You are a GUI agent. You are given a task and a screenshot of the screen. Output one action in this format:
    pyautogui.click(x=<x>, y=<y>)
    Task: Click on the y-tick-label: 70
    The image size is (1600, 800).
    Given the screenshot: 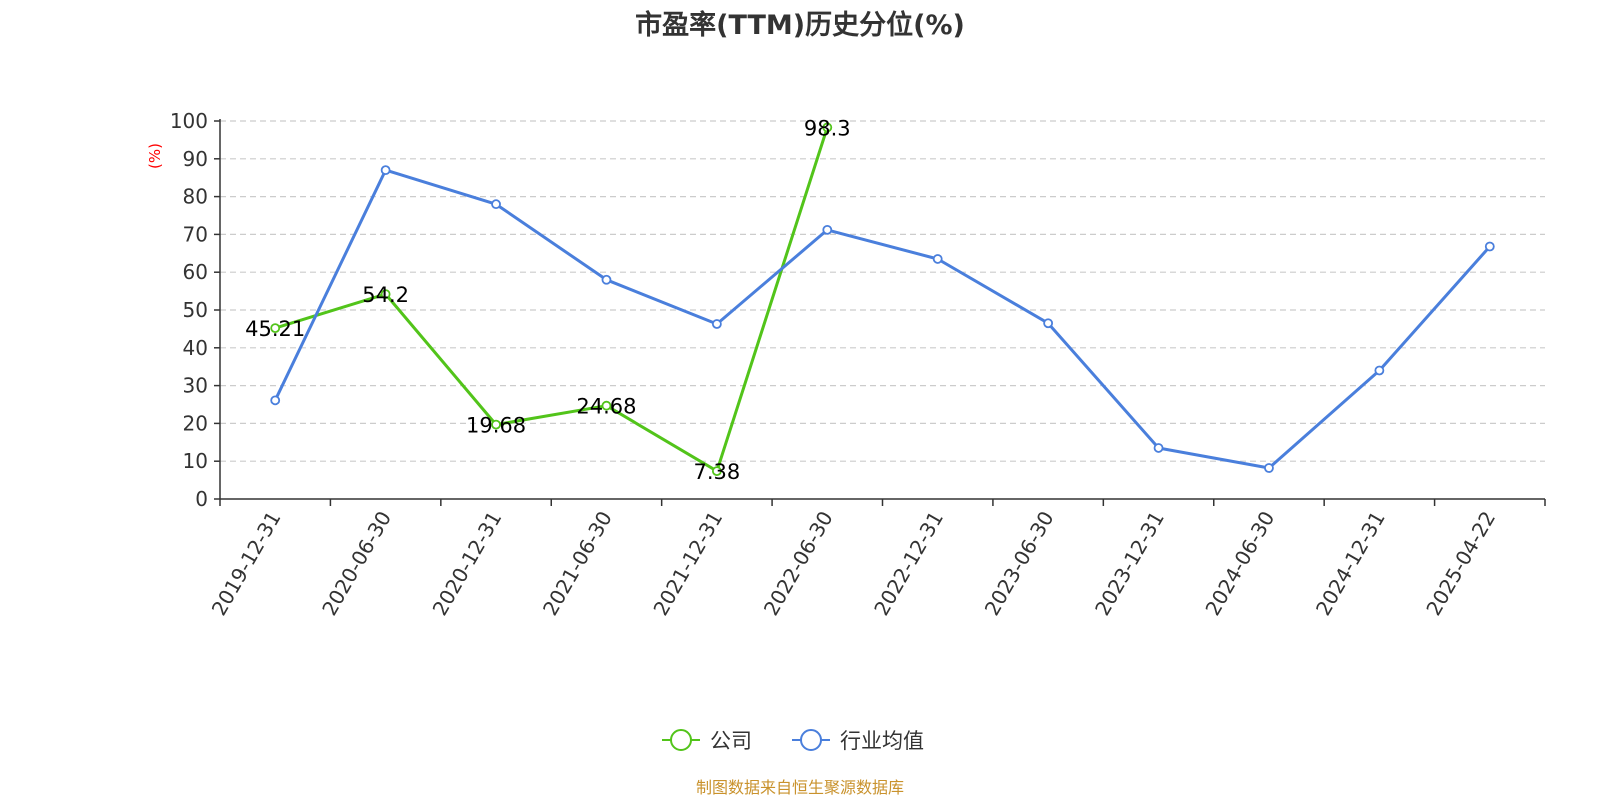 What is the action you would take?
    pyautogui.click(x=195, y=234)
    